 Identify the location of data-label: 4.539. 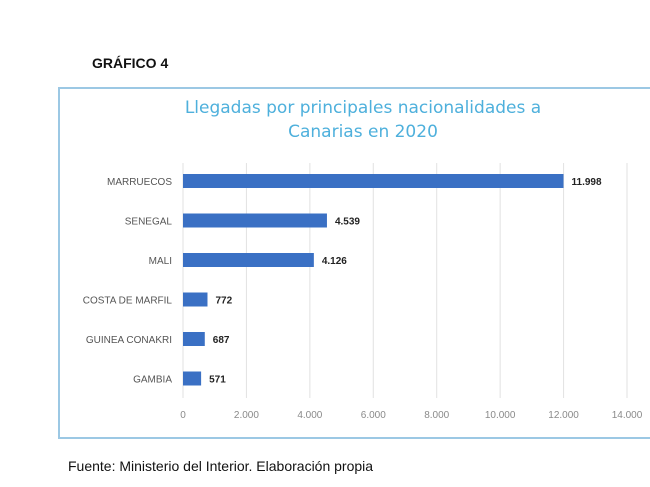
(347, 222).